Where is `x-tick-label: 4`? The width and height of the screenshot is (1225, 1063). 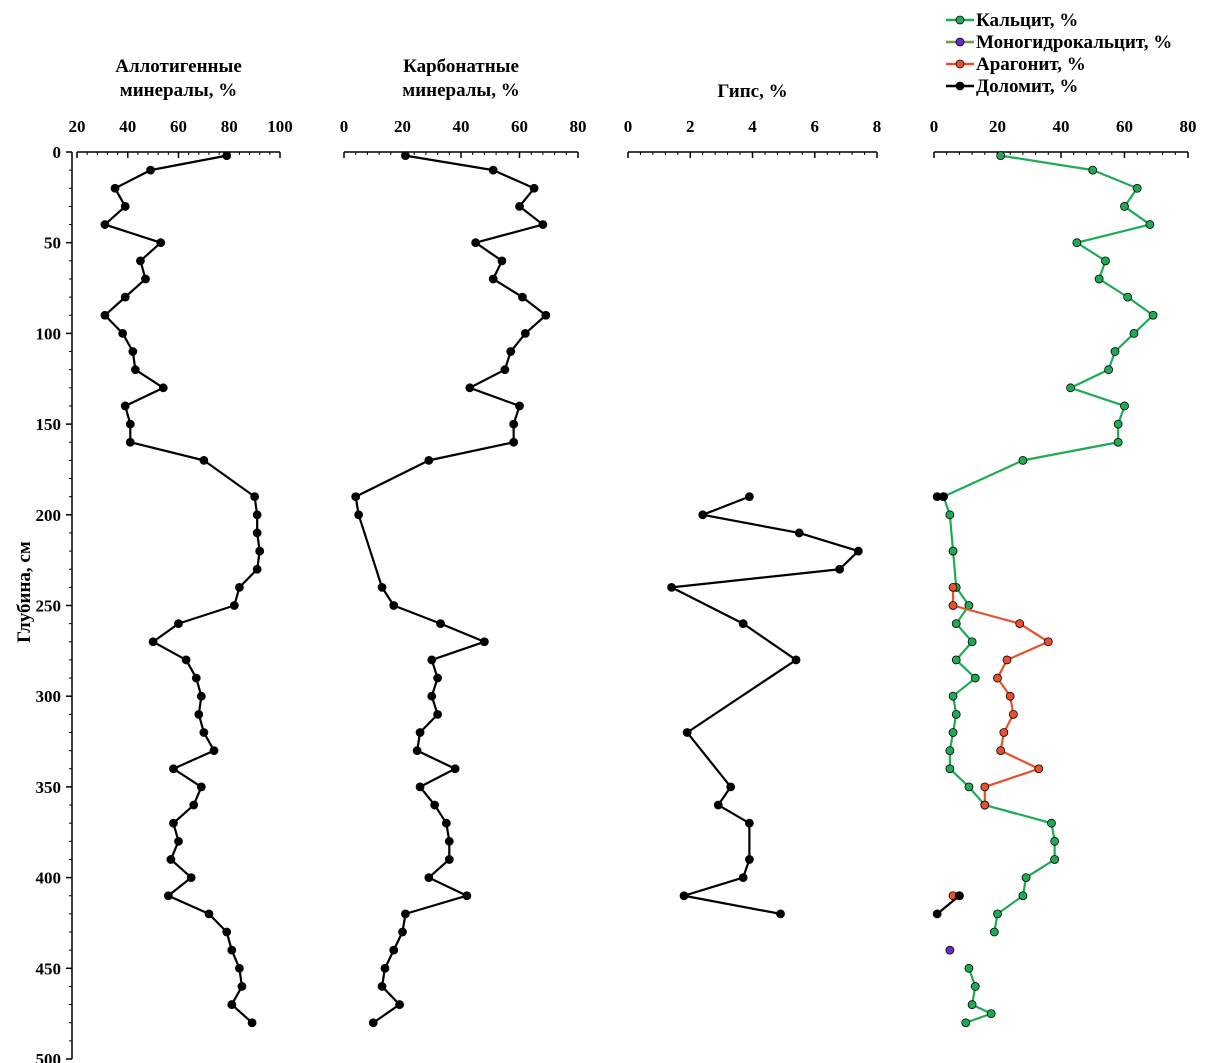
x-tick-label: 4 is located at coordinates (752, 126).